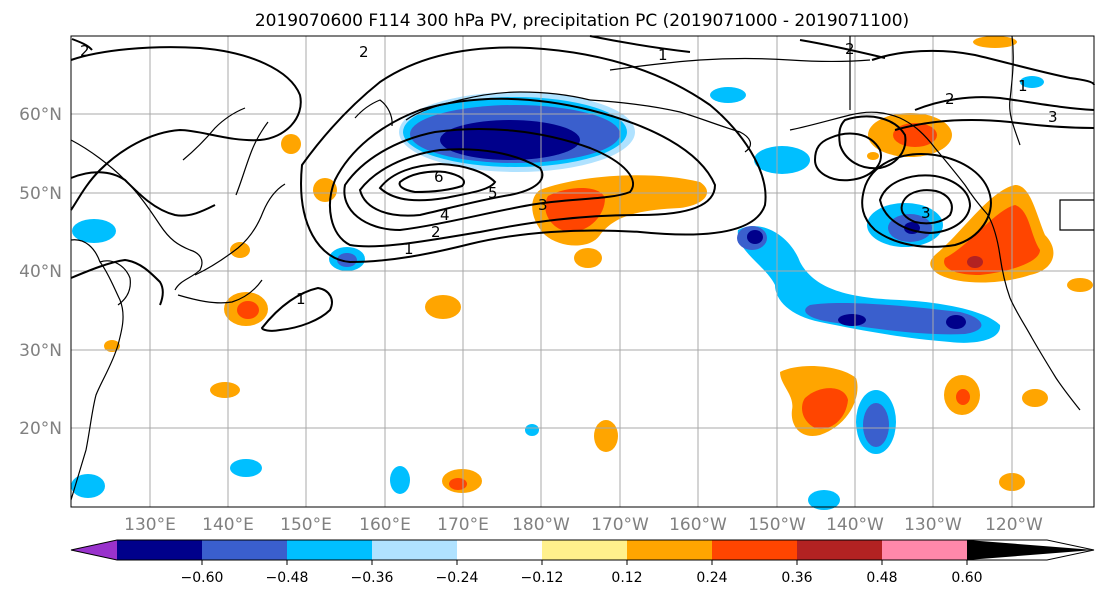  I want to click on colorbar-tick-label: 0.24, so click(711, 578).